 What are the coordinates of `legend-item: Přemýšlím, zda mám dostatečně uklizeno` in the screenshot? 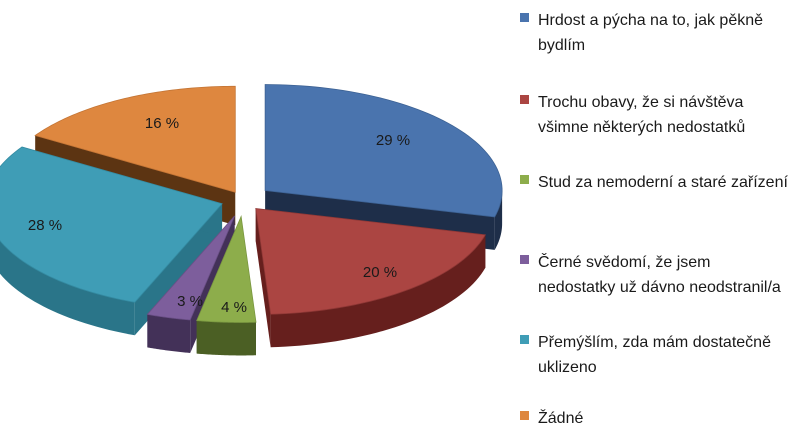 It's located at (655, 355).